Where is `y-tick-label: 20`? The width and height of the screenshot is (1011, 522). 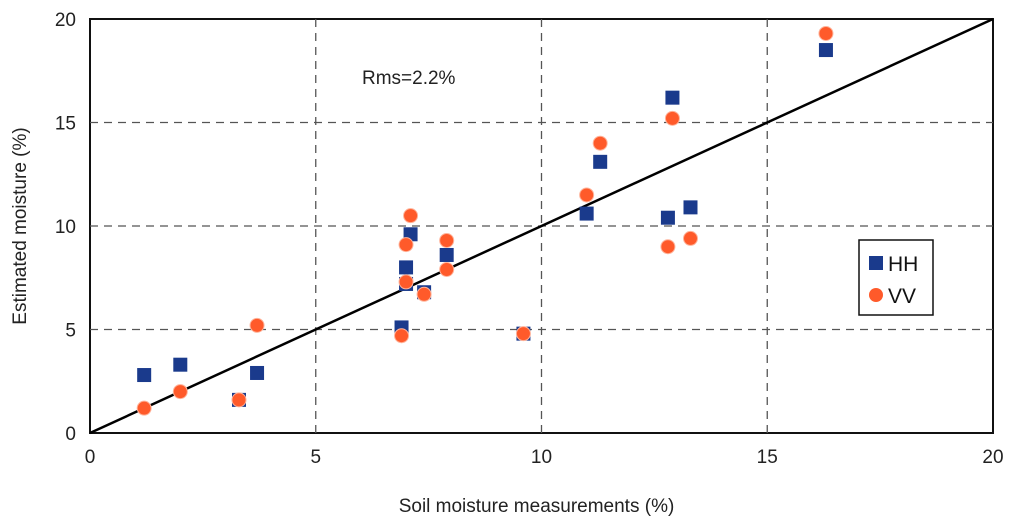
y-tick-label: 20 is located at coordinates (65, 20).